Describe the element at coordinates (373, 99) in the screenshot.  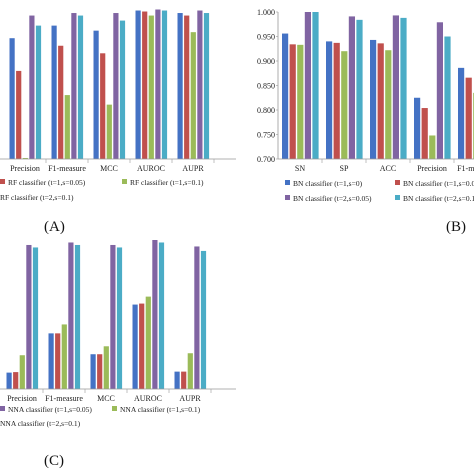
I see `bar-series-0-acc` at that location.